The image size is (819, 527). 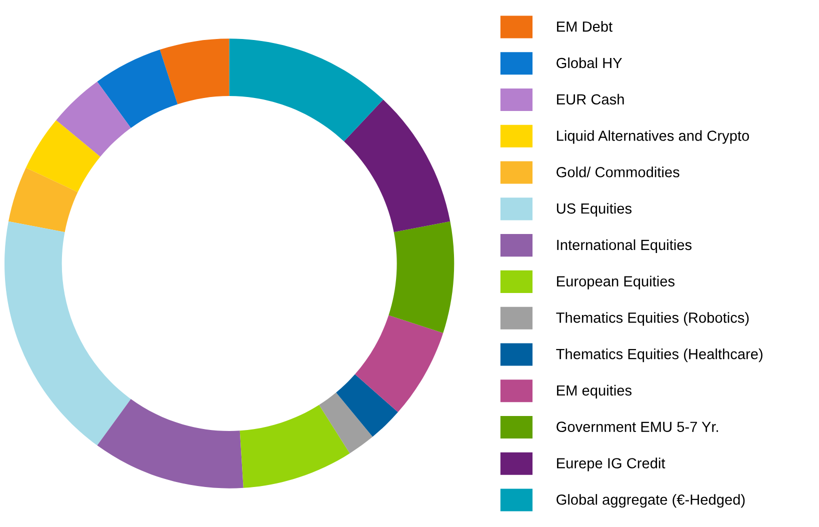 I want to click on legend-label: Thematics Equities (Robotics), so click(x=652, y=319).